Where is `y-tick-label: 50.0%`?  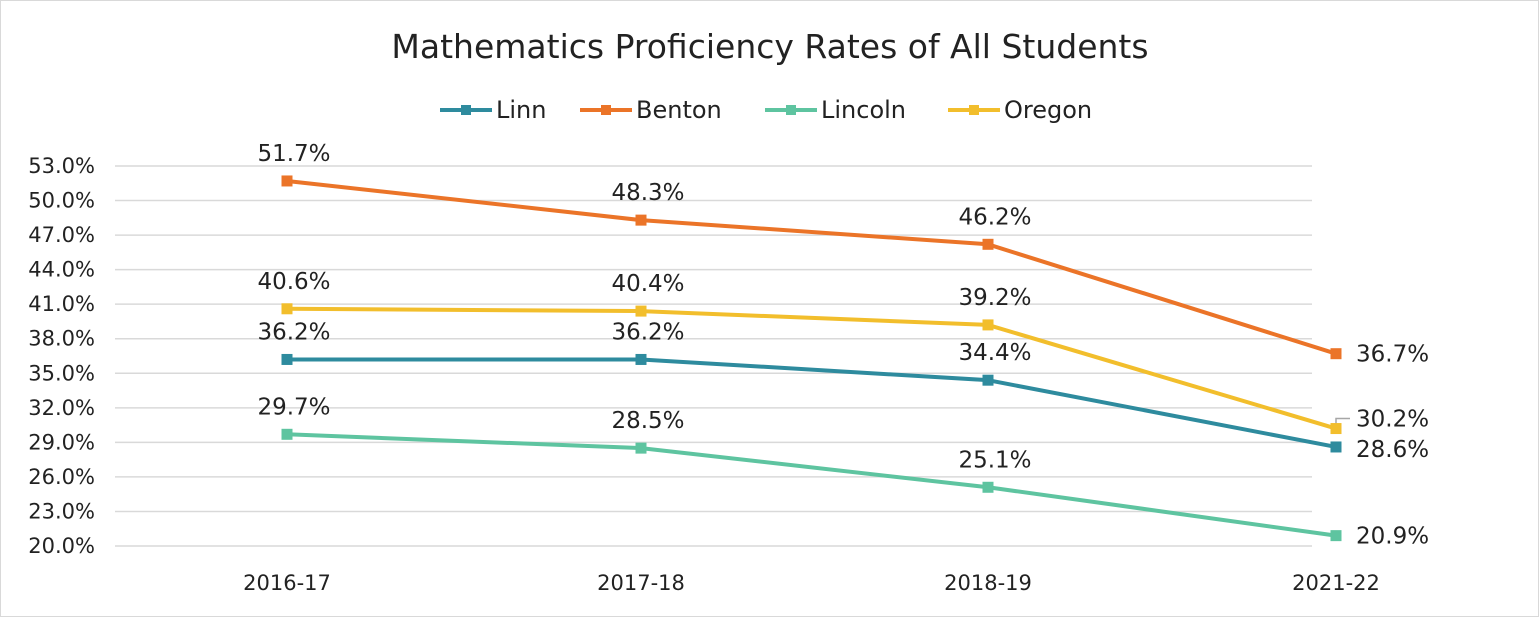
y-tick-label: 50.0% is located at coordinates (61, 201).